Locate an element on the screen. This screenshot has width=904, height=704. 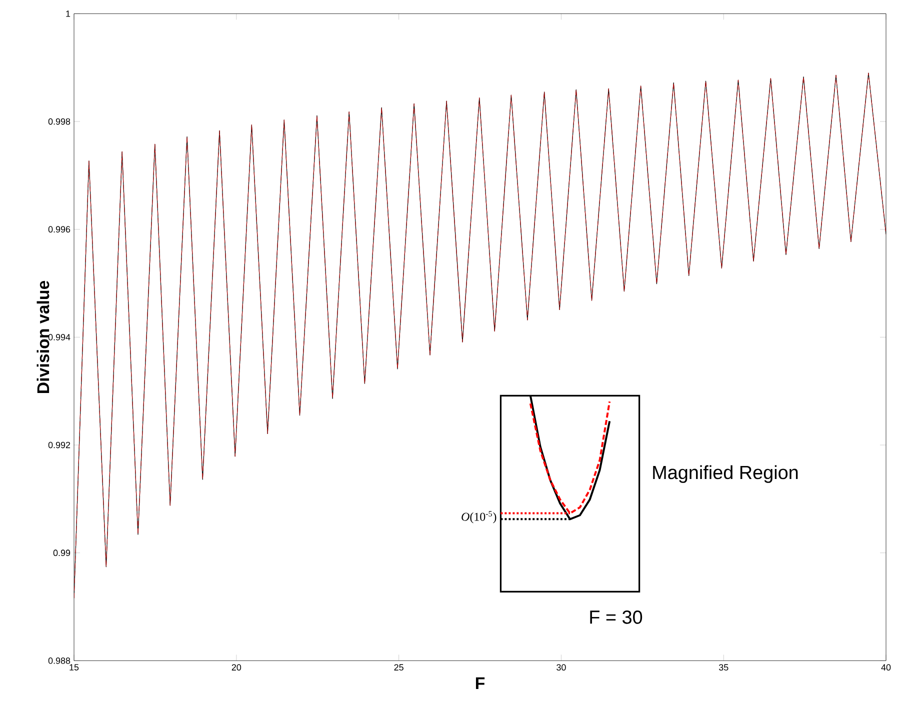
x-tick-label: 30 is located at coordinates (561, 667).